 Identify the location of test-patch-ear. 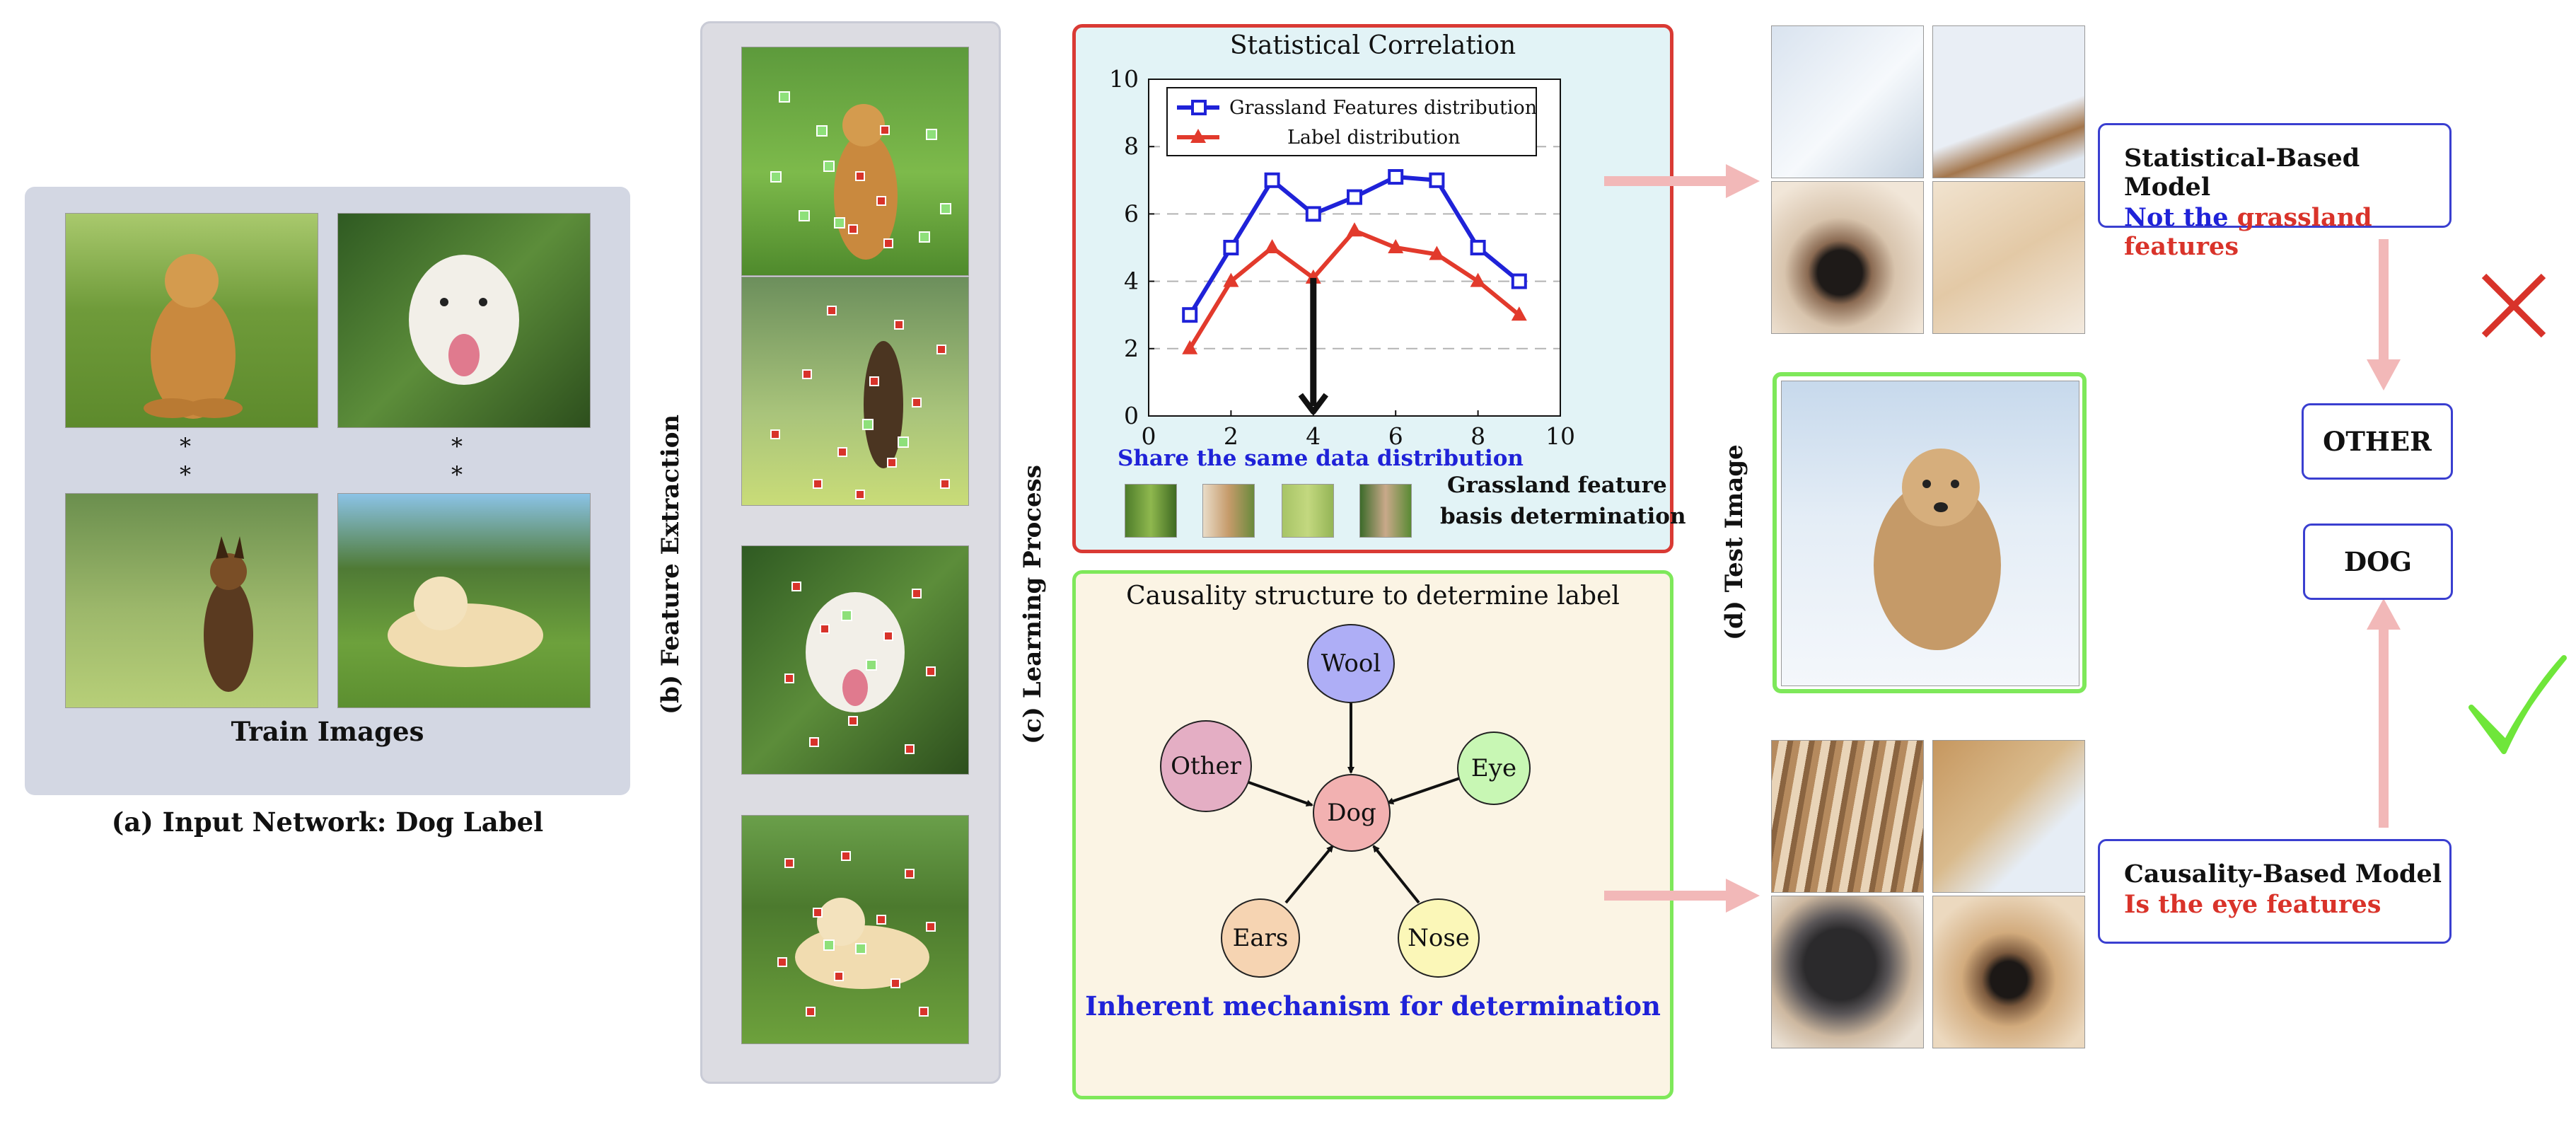
(2008, 816).